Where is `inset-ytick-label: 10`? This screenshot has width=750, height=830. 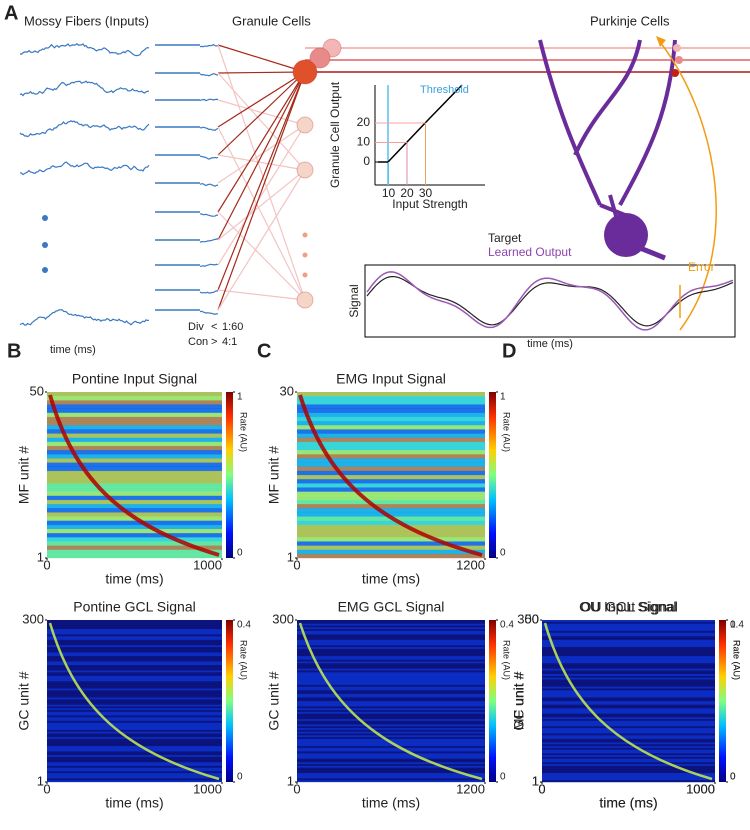 inset-ytick-label: 10 is located at coordinates (364, 142).